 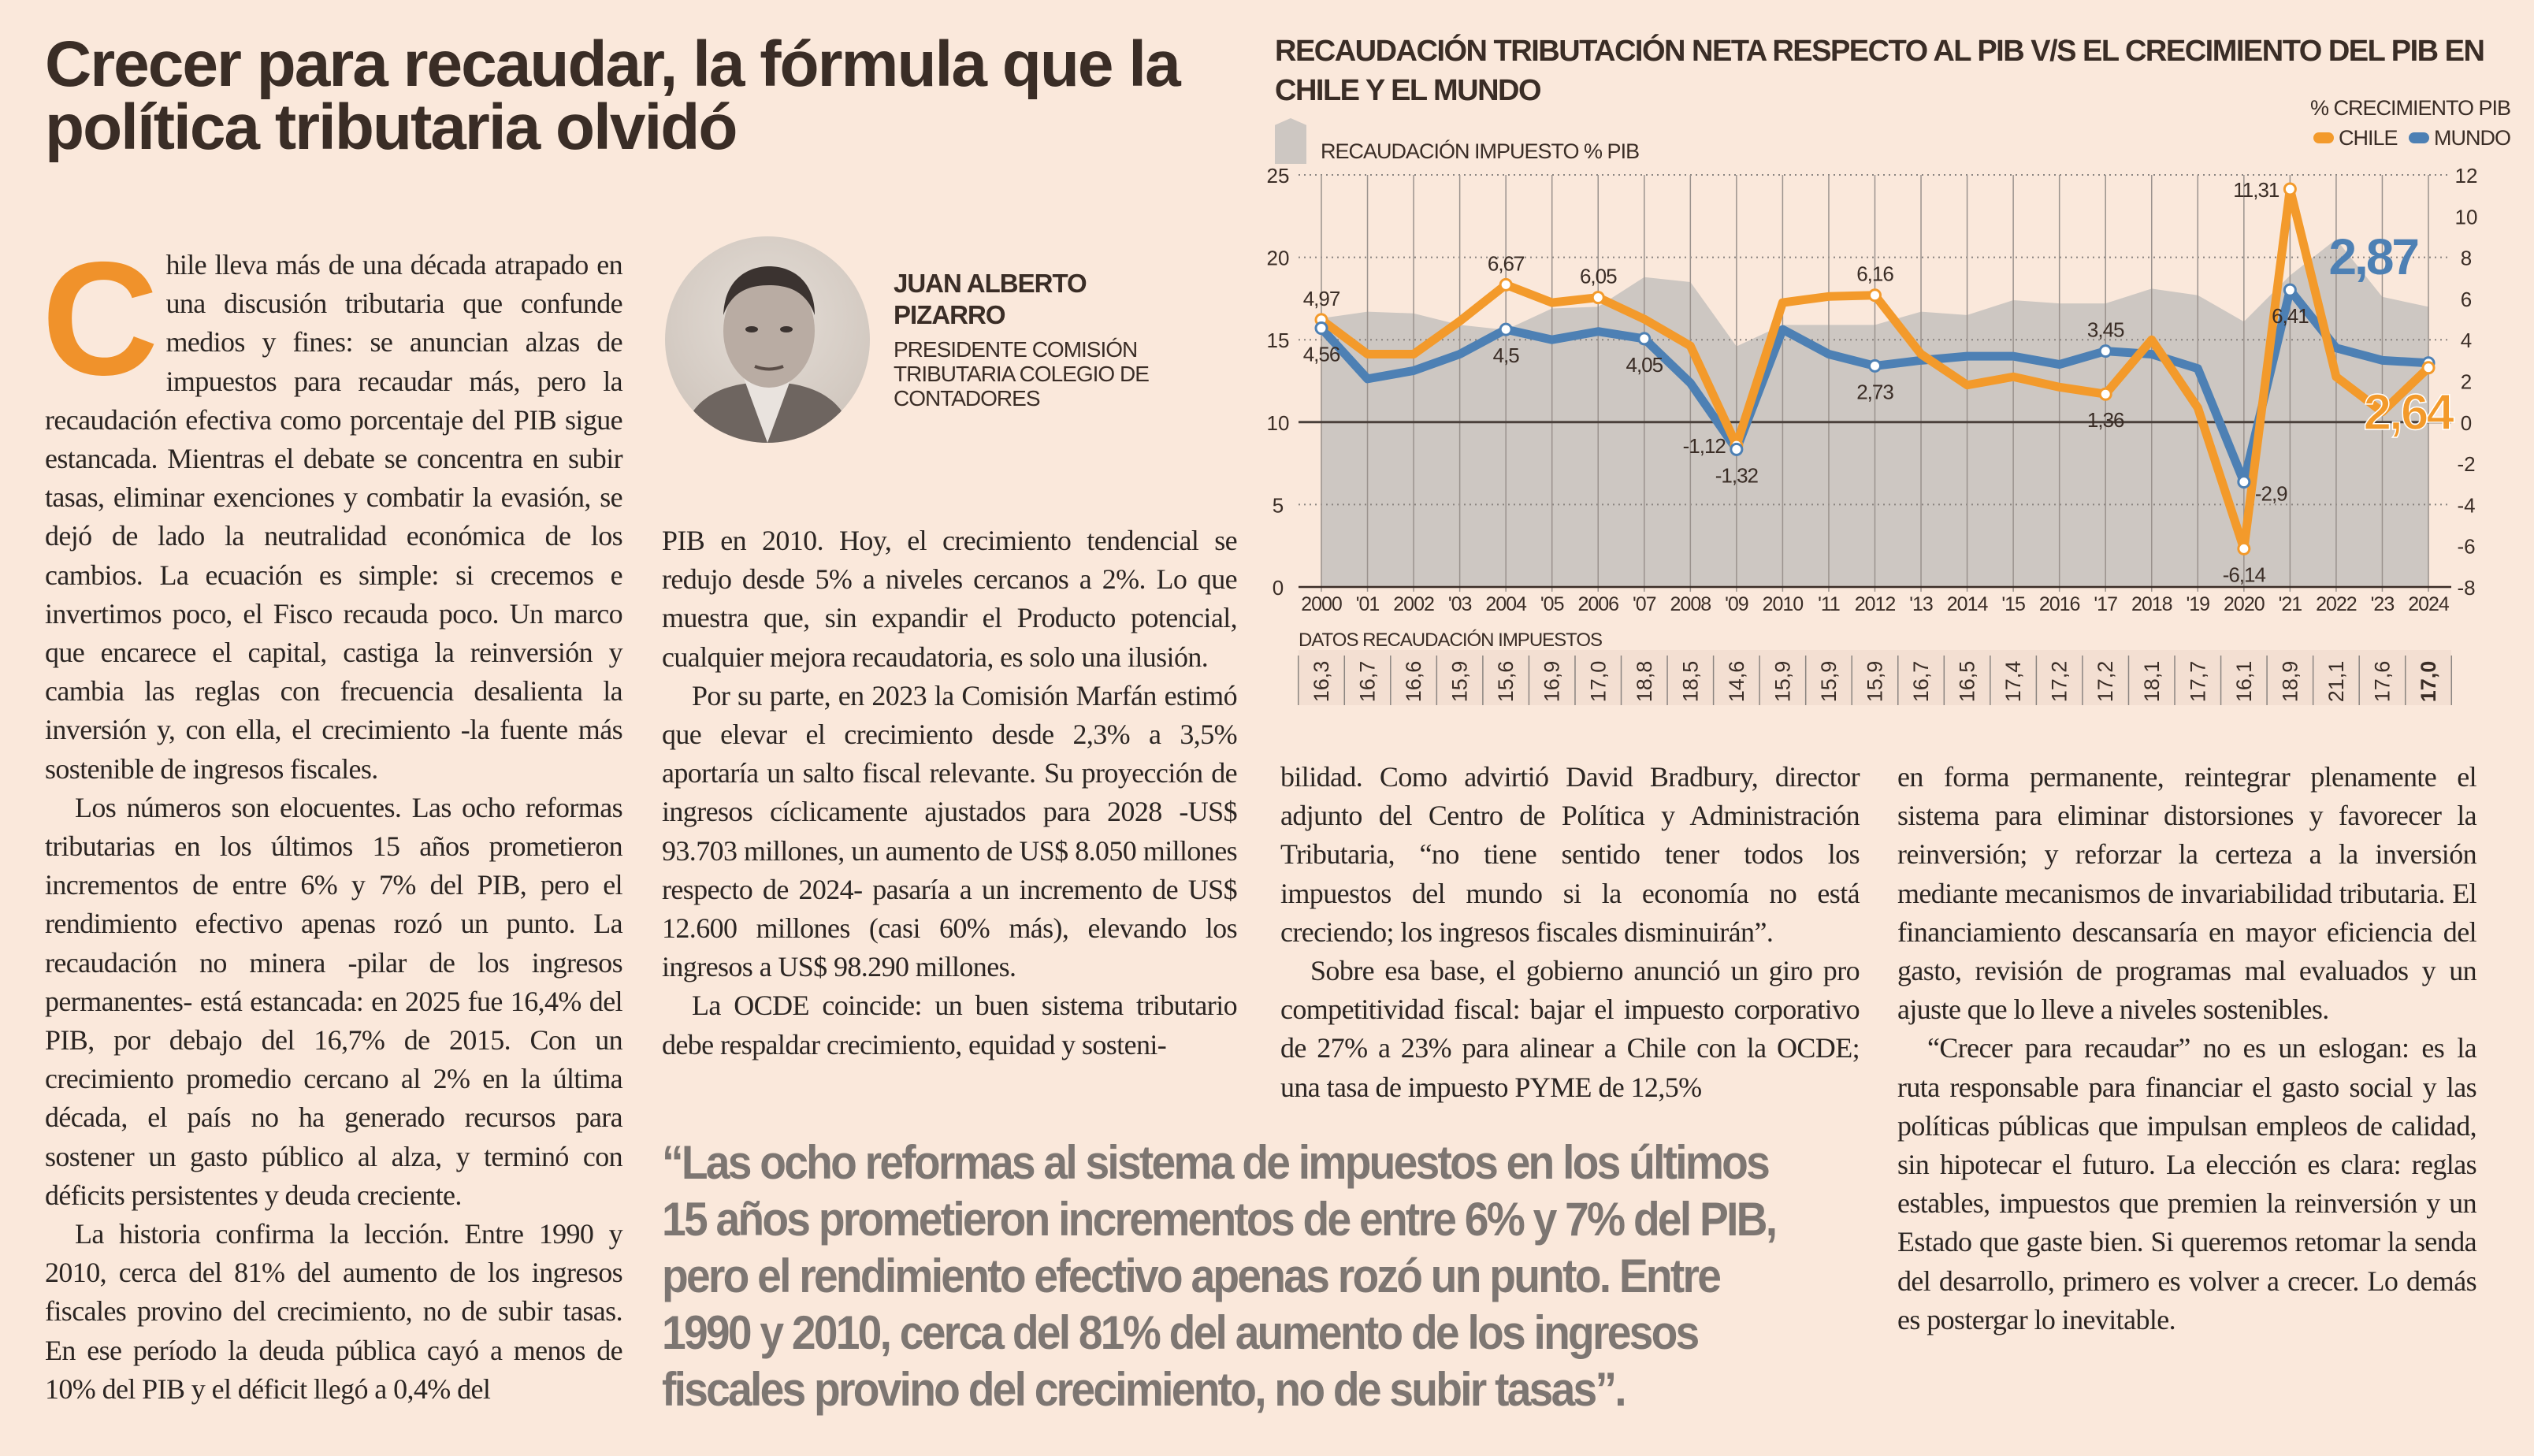 What do you see at coordinates (1413, 682) in the screenshot?
I see `data-row-value: 16,6` at bounding box center [1413, 682].